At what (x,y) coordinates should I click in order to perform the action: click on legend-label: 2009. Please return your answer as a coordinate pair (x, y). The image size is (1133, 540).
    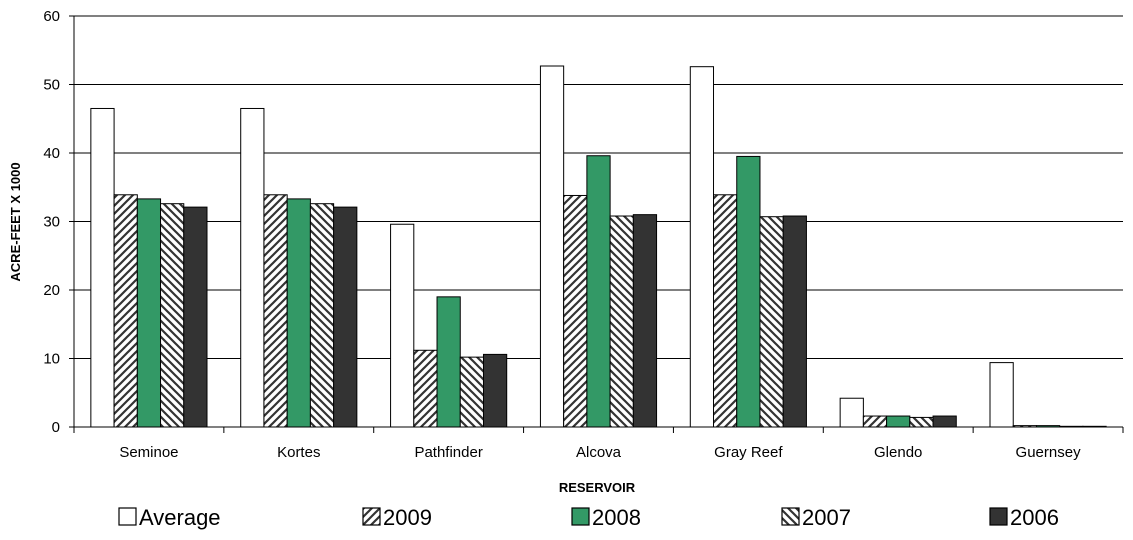
    Looking at the image, I should click on (407, 517).